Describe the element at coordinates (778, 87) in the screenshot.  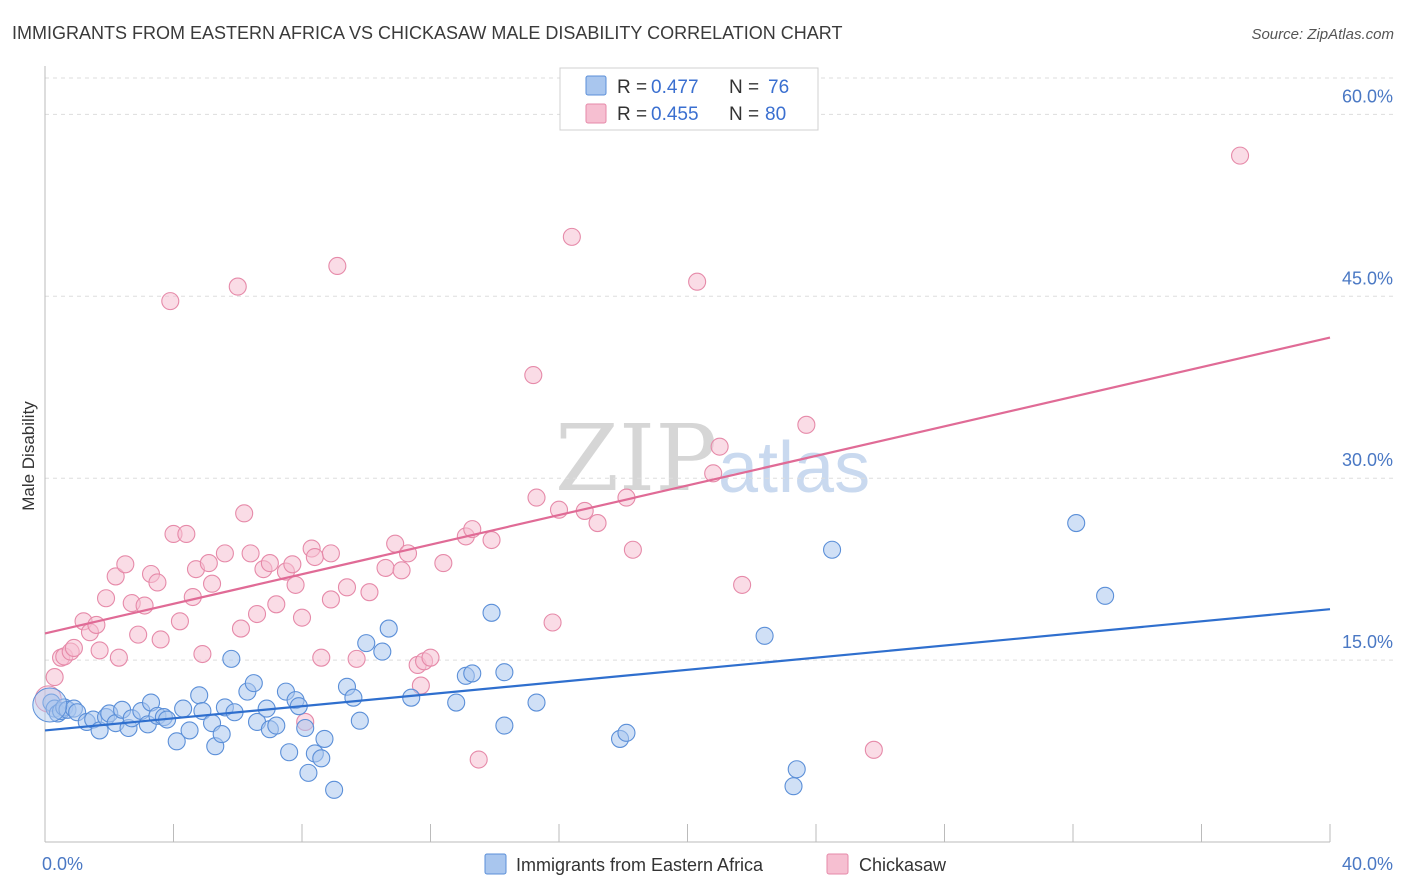
I see `legend-n-value-1: 76` at that location.